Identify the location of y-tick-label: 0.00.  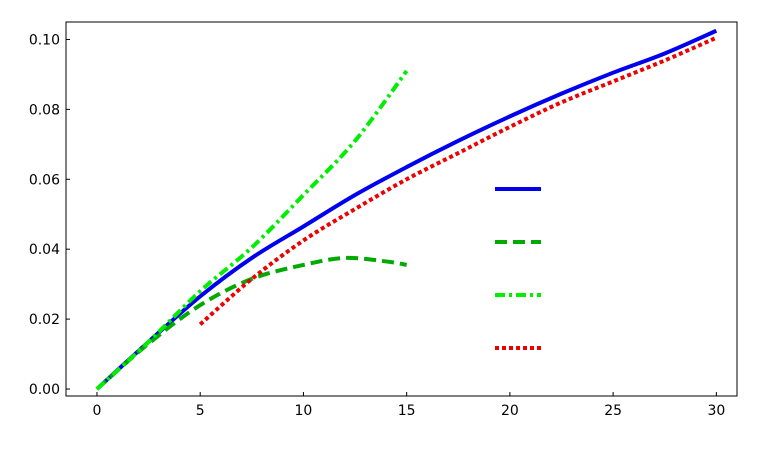
(44, 390).